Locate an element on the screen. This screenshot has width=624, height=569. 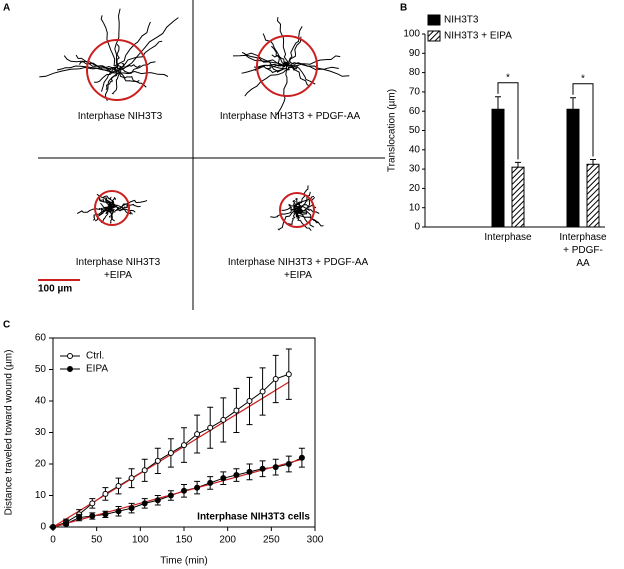
panel-letter: C is located at coordinates (6, 325).